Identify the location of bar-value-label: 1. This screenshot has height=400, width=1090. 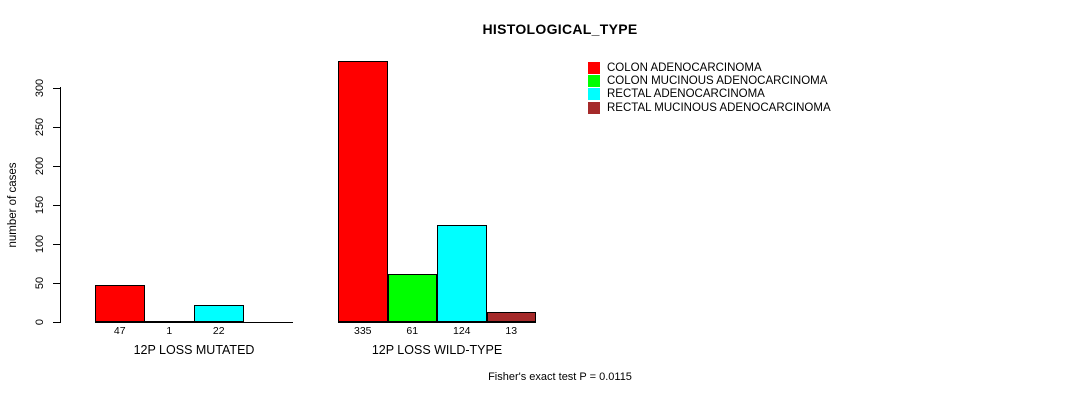
(169, 331).